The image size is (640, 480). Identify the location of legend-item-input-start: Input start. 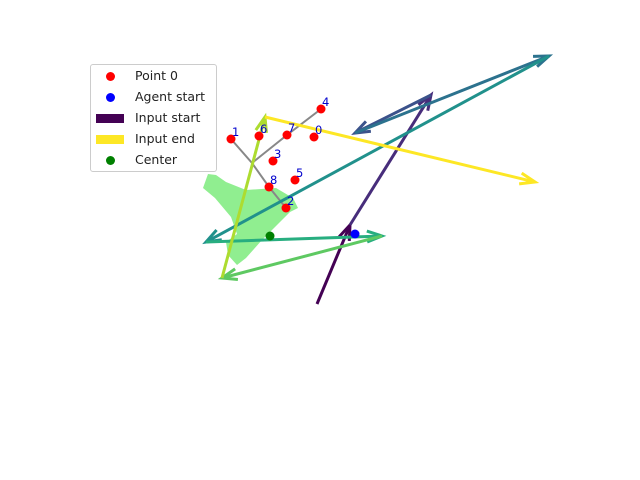
(154, 118).